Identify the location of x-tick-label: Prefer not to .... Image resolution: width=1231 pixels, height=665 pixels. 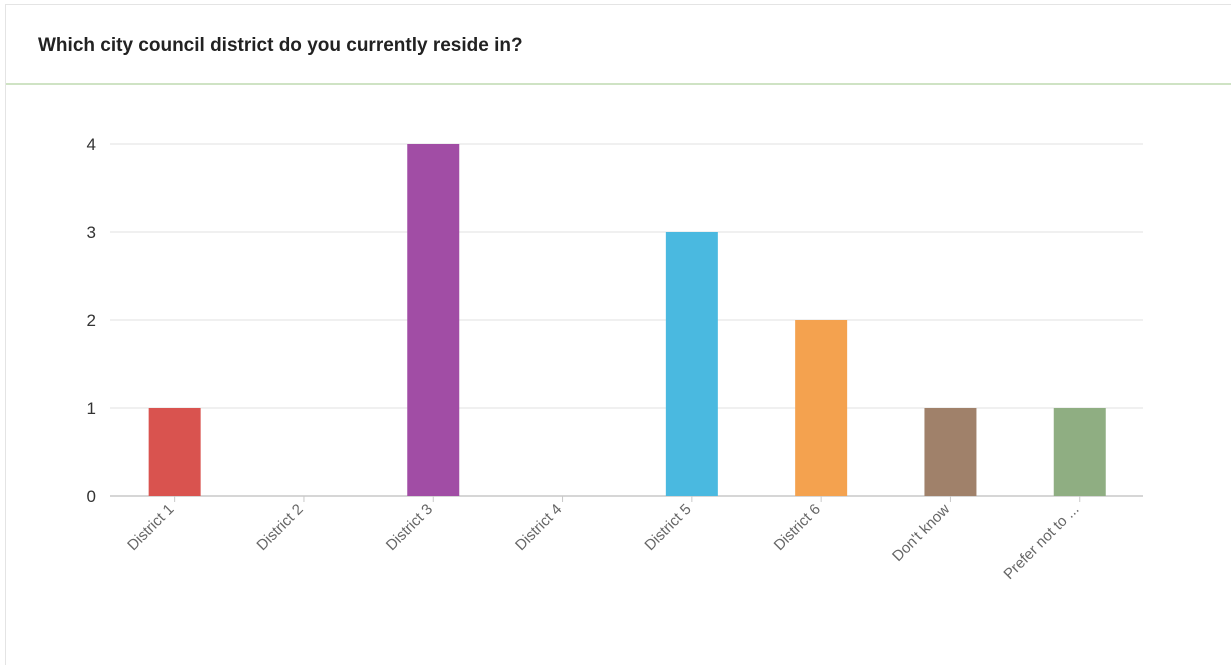
(1041, 542).